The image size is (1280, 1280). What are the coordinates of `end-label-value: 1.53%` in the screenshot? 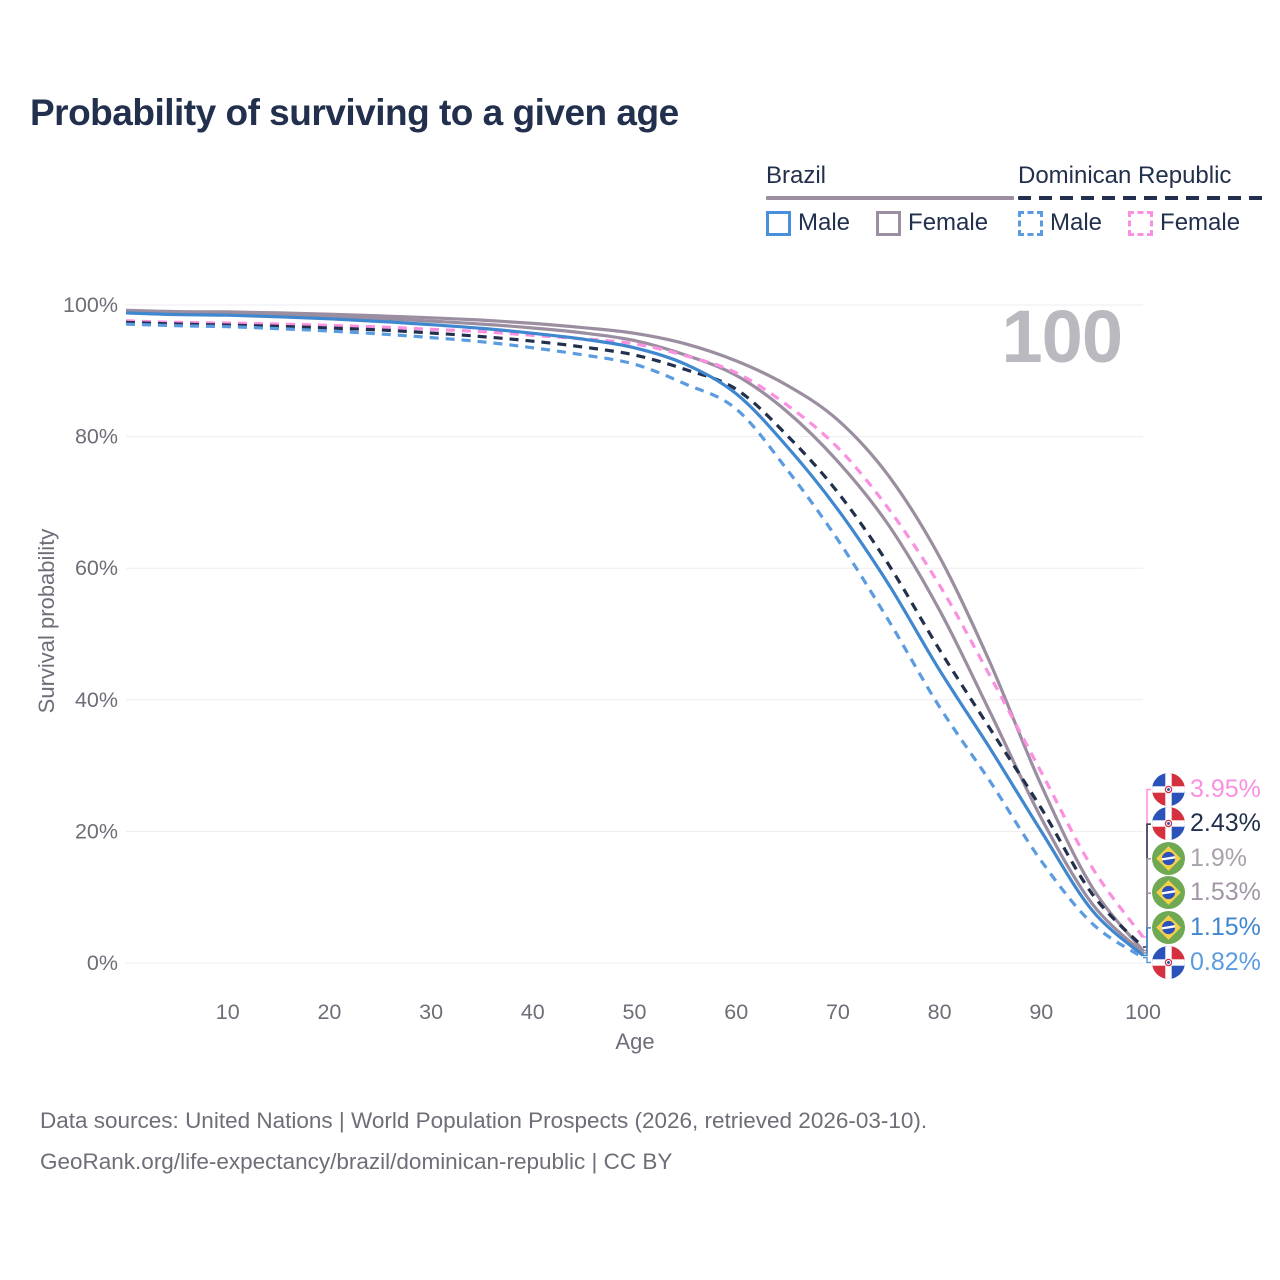 It's located at (1225, 892).